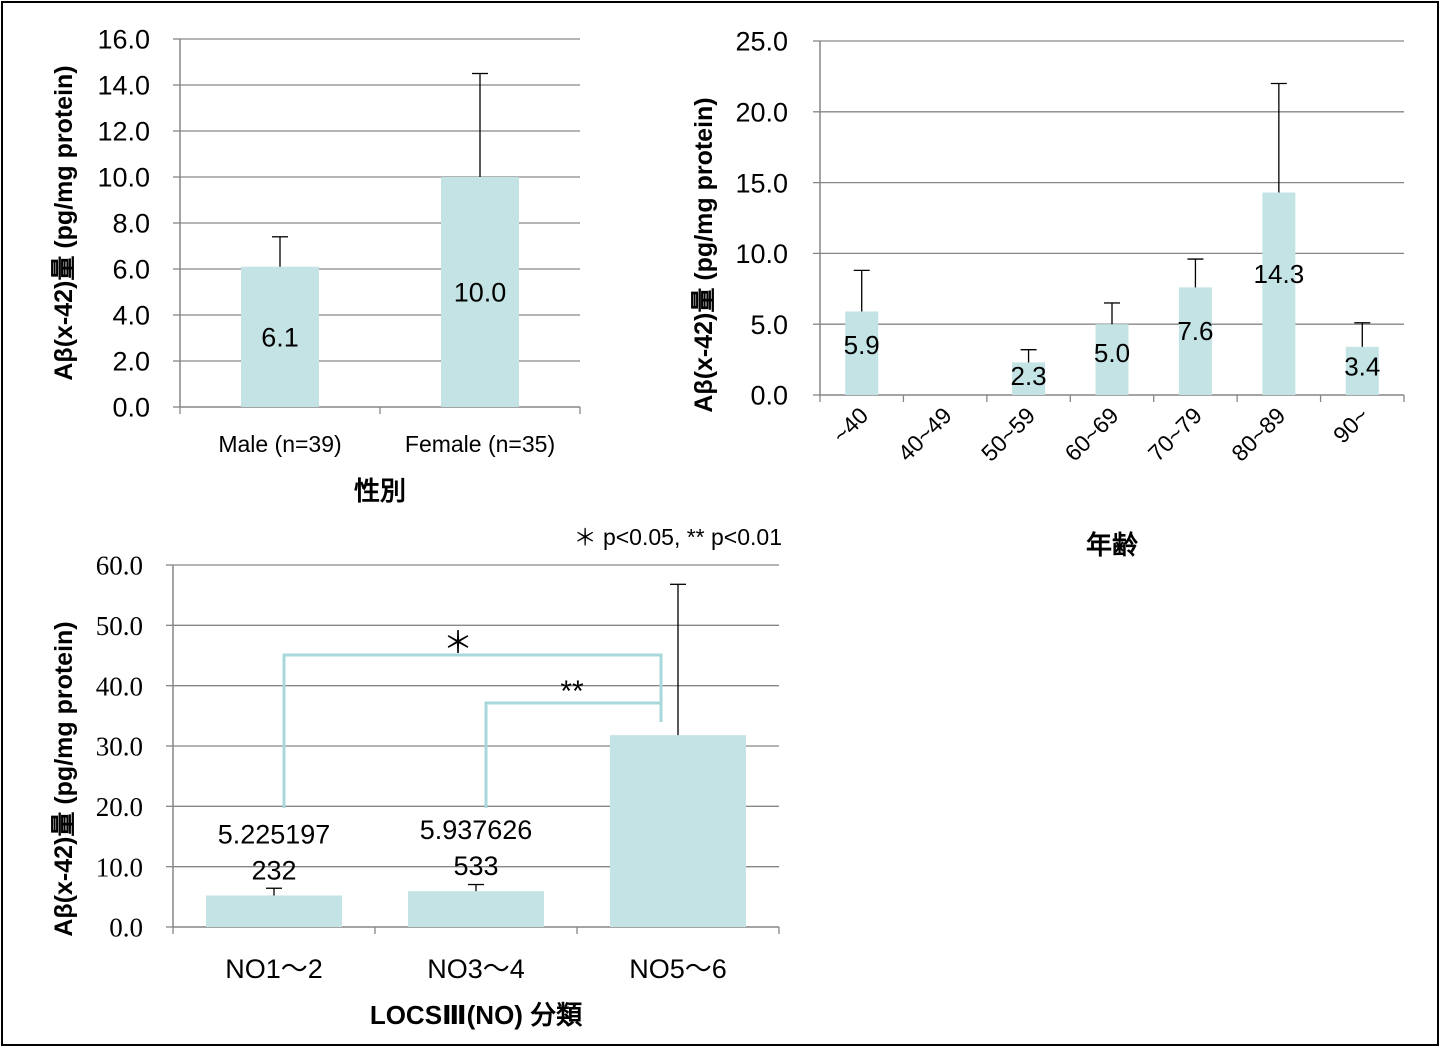  I want to click on data-label: 7.6, so click(1195, 331).